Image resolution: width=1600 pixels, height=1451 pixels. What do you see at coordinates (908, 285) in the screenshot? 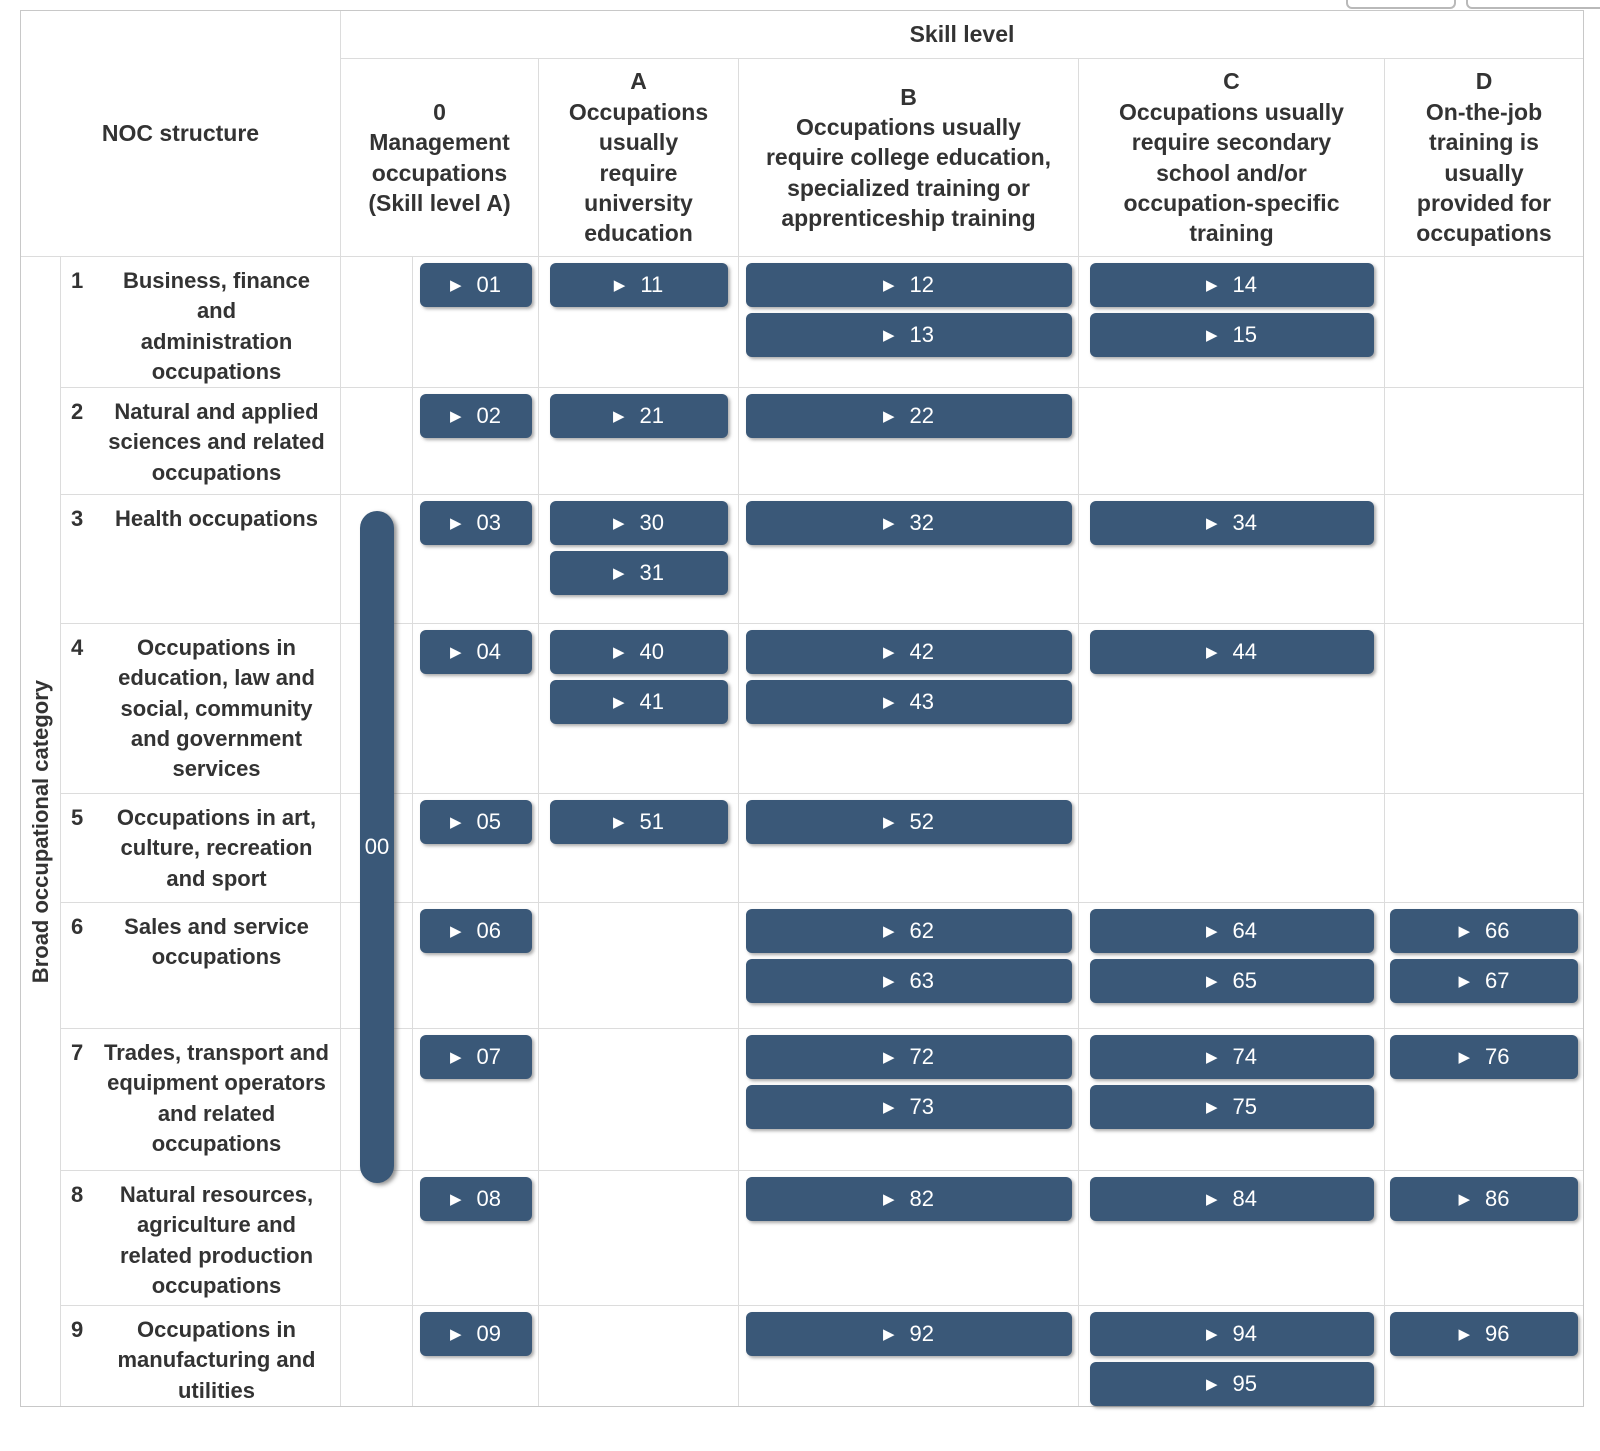
I see `noc-button-12: ▶ 12` at bounding box center [908, 285].